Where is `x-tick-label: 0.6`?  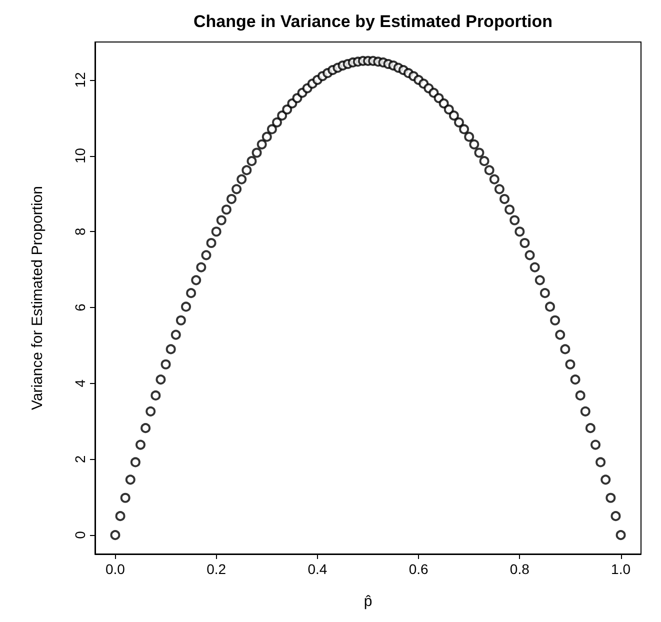 x-tick-label: 0.6 is located at coordinates (418, 569).